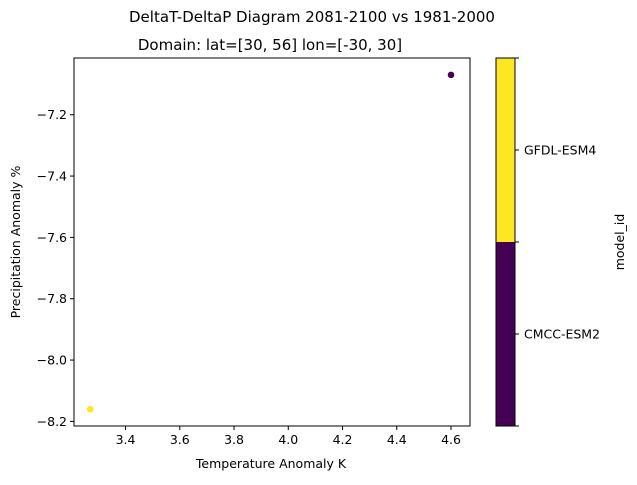 The image size is (637, 485). I want to click on x-tick-label: 4.2, so click(343, 439).